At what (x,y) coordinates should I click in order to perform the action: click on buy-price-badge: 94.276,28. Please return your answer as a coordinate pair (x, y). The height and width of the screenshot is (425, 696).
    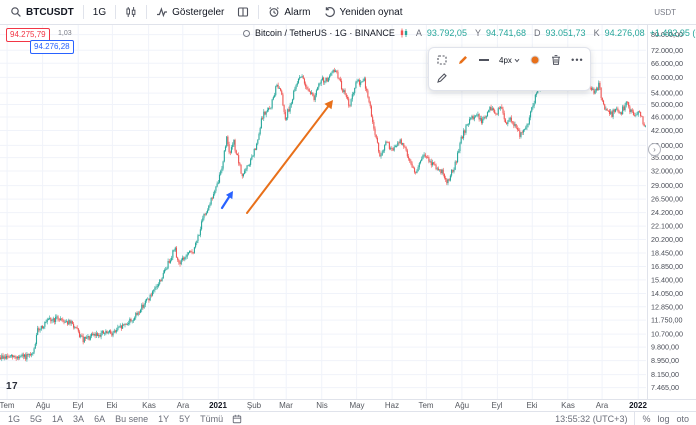
    Looking at the image, I should click on (52, 47).